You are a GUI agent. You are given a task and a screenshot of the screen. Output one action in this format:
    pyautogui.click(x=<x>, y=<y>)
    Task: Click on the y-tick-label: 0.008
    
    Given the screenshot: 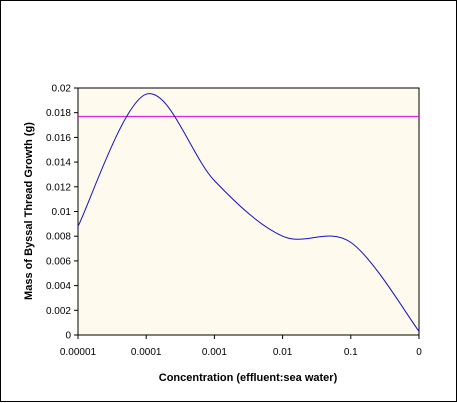 What is the action you would take?
    pyautogui.click(x=58, y=237)
    